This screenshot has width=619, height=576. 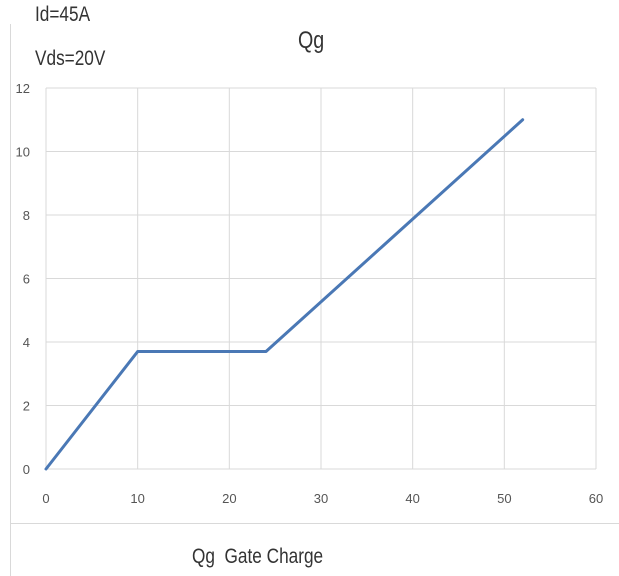 What do you see at coordinates (26, 215) in the screenshot?
I see `y-tick-label: 8` at bounding box center [26, 215].